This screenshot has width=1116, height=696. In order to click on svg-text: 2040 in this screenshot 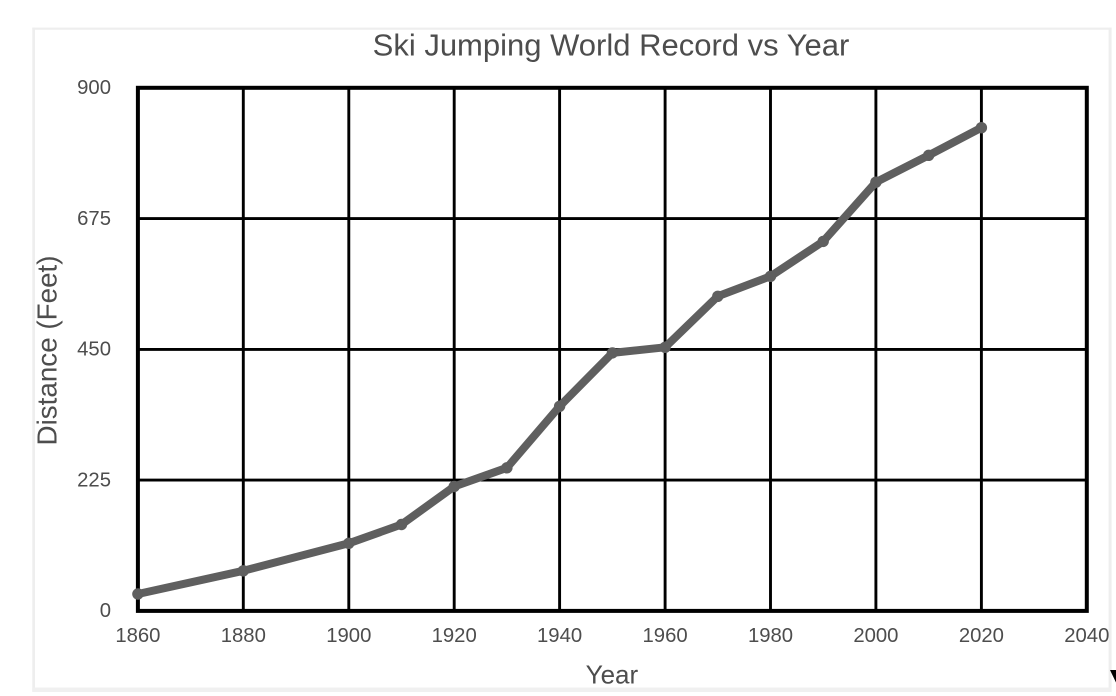, I will do `click(1086, 636)`.